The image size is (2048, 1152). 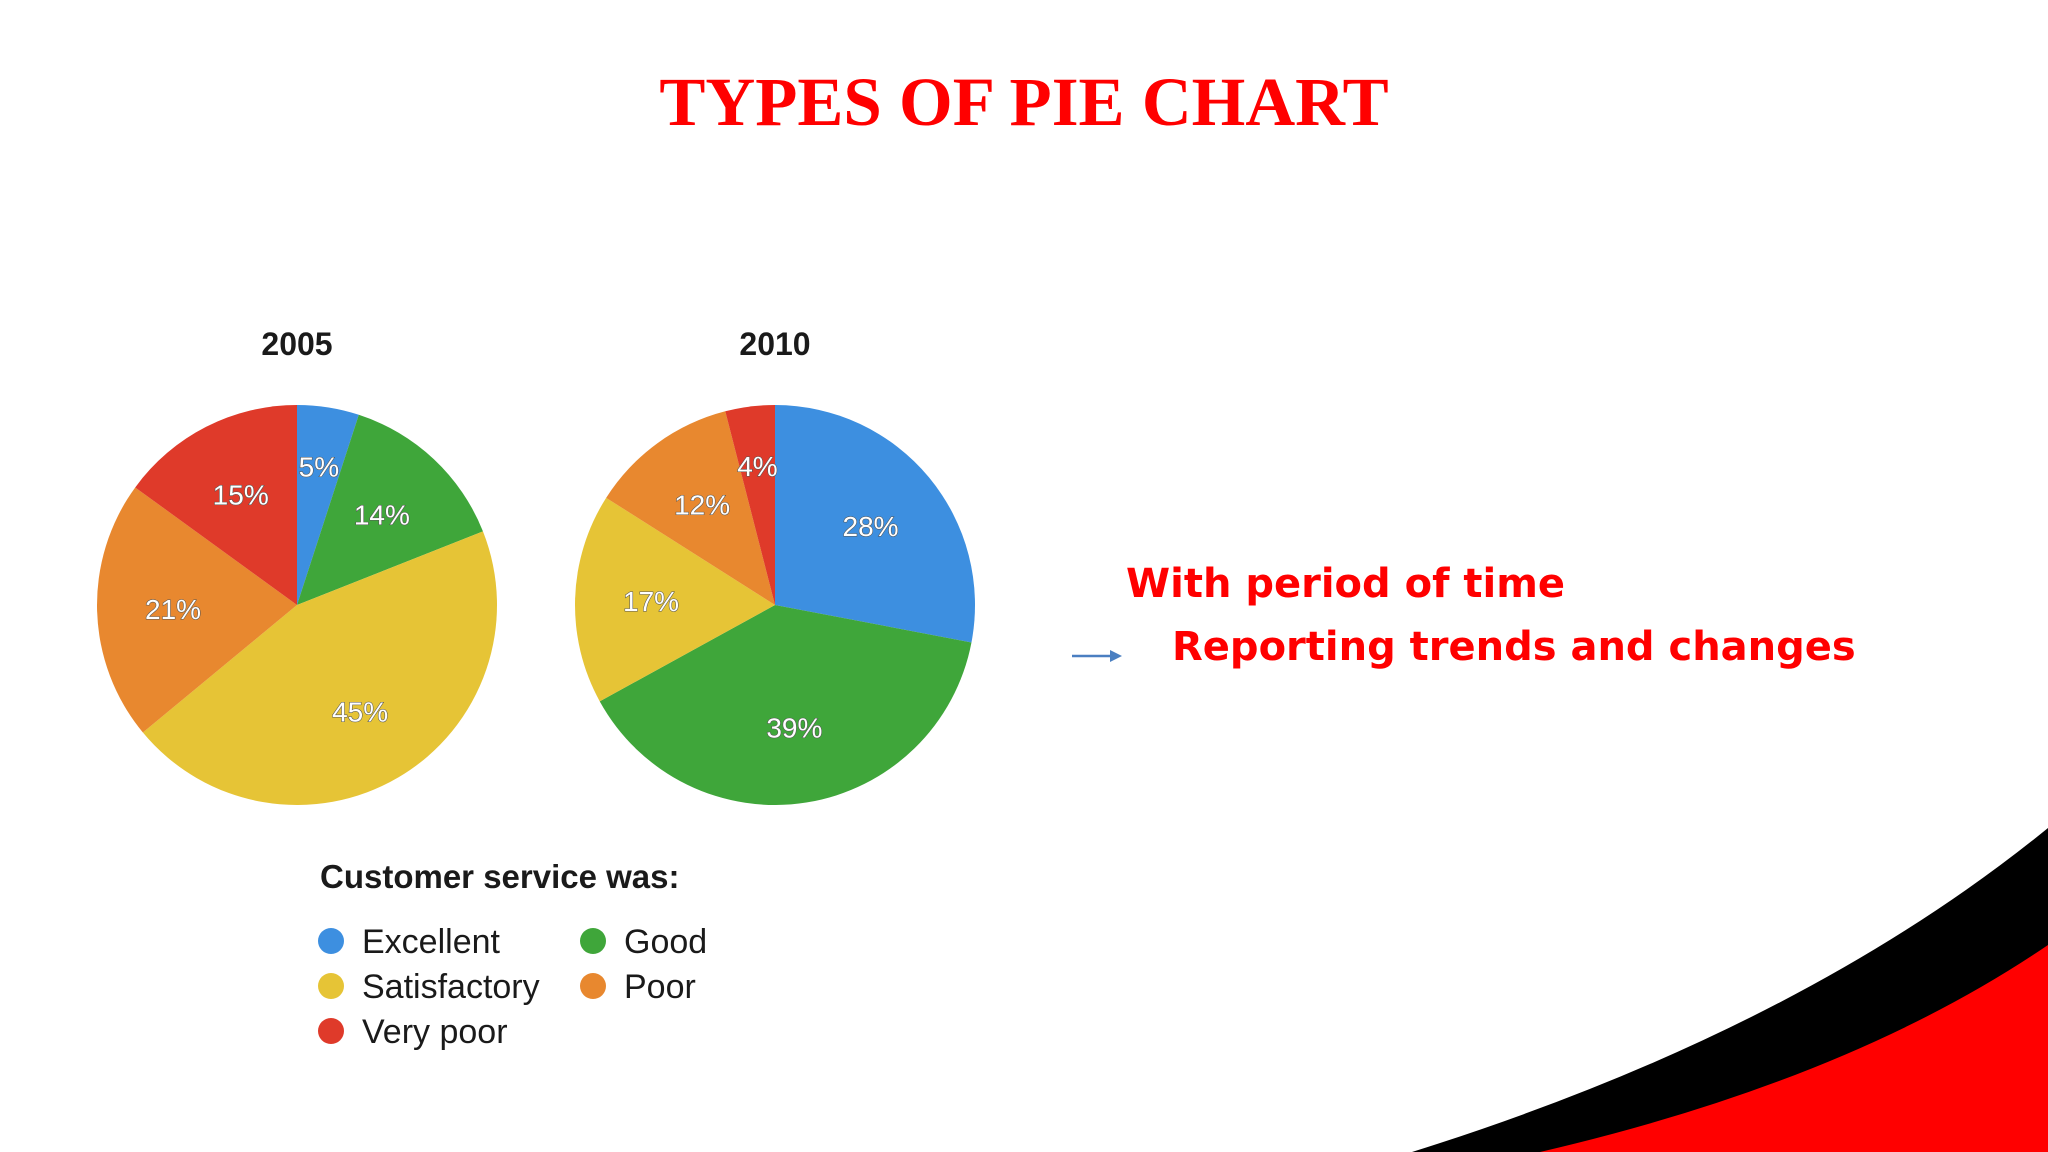 I want to click on slice-label-2010-satisfactory: 17%, so click(x=651, y=601).